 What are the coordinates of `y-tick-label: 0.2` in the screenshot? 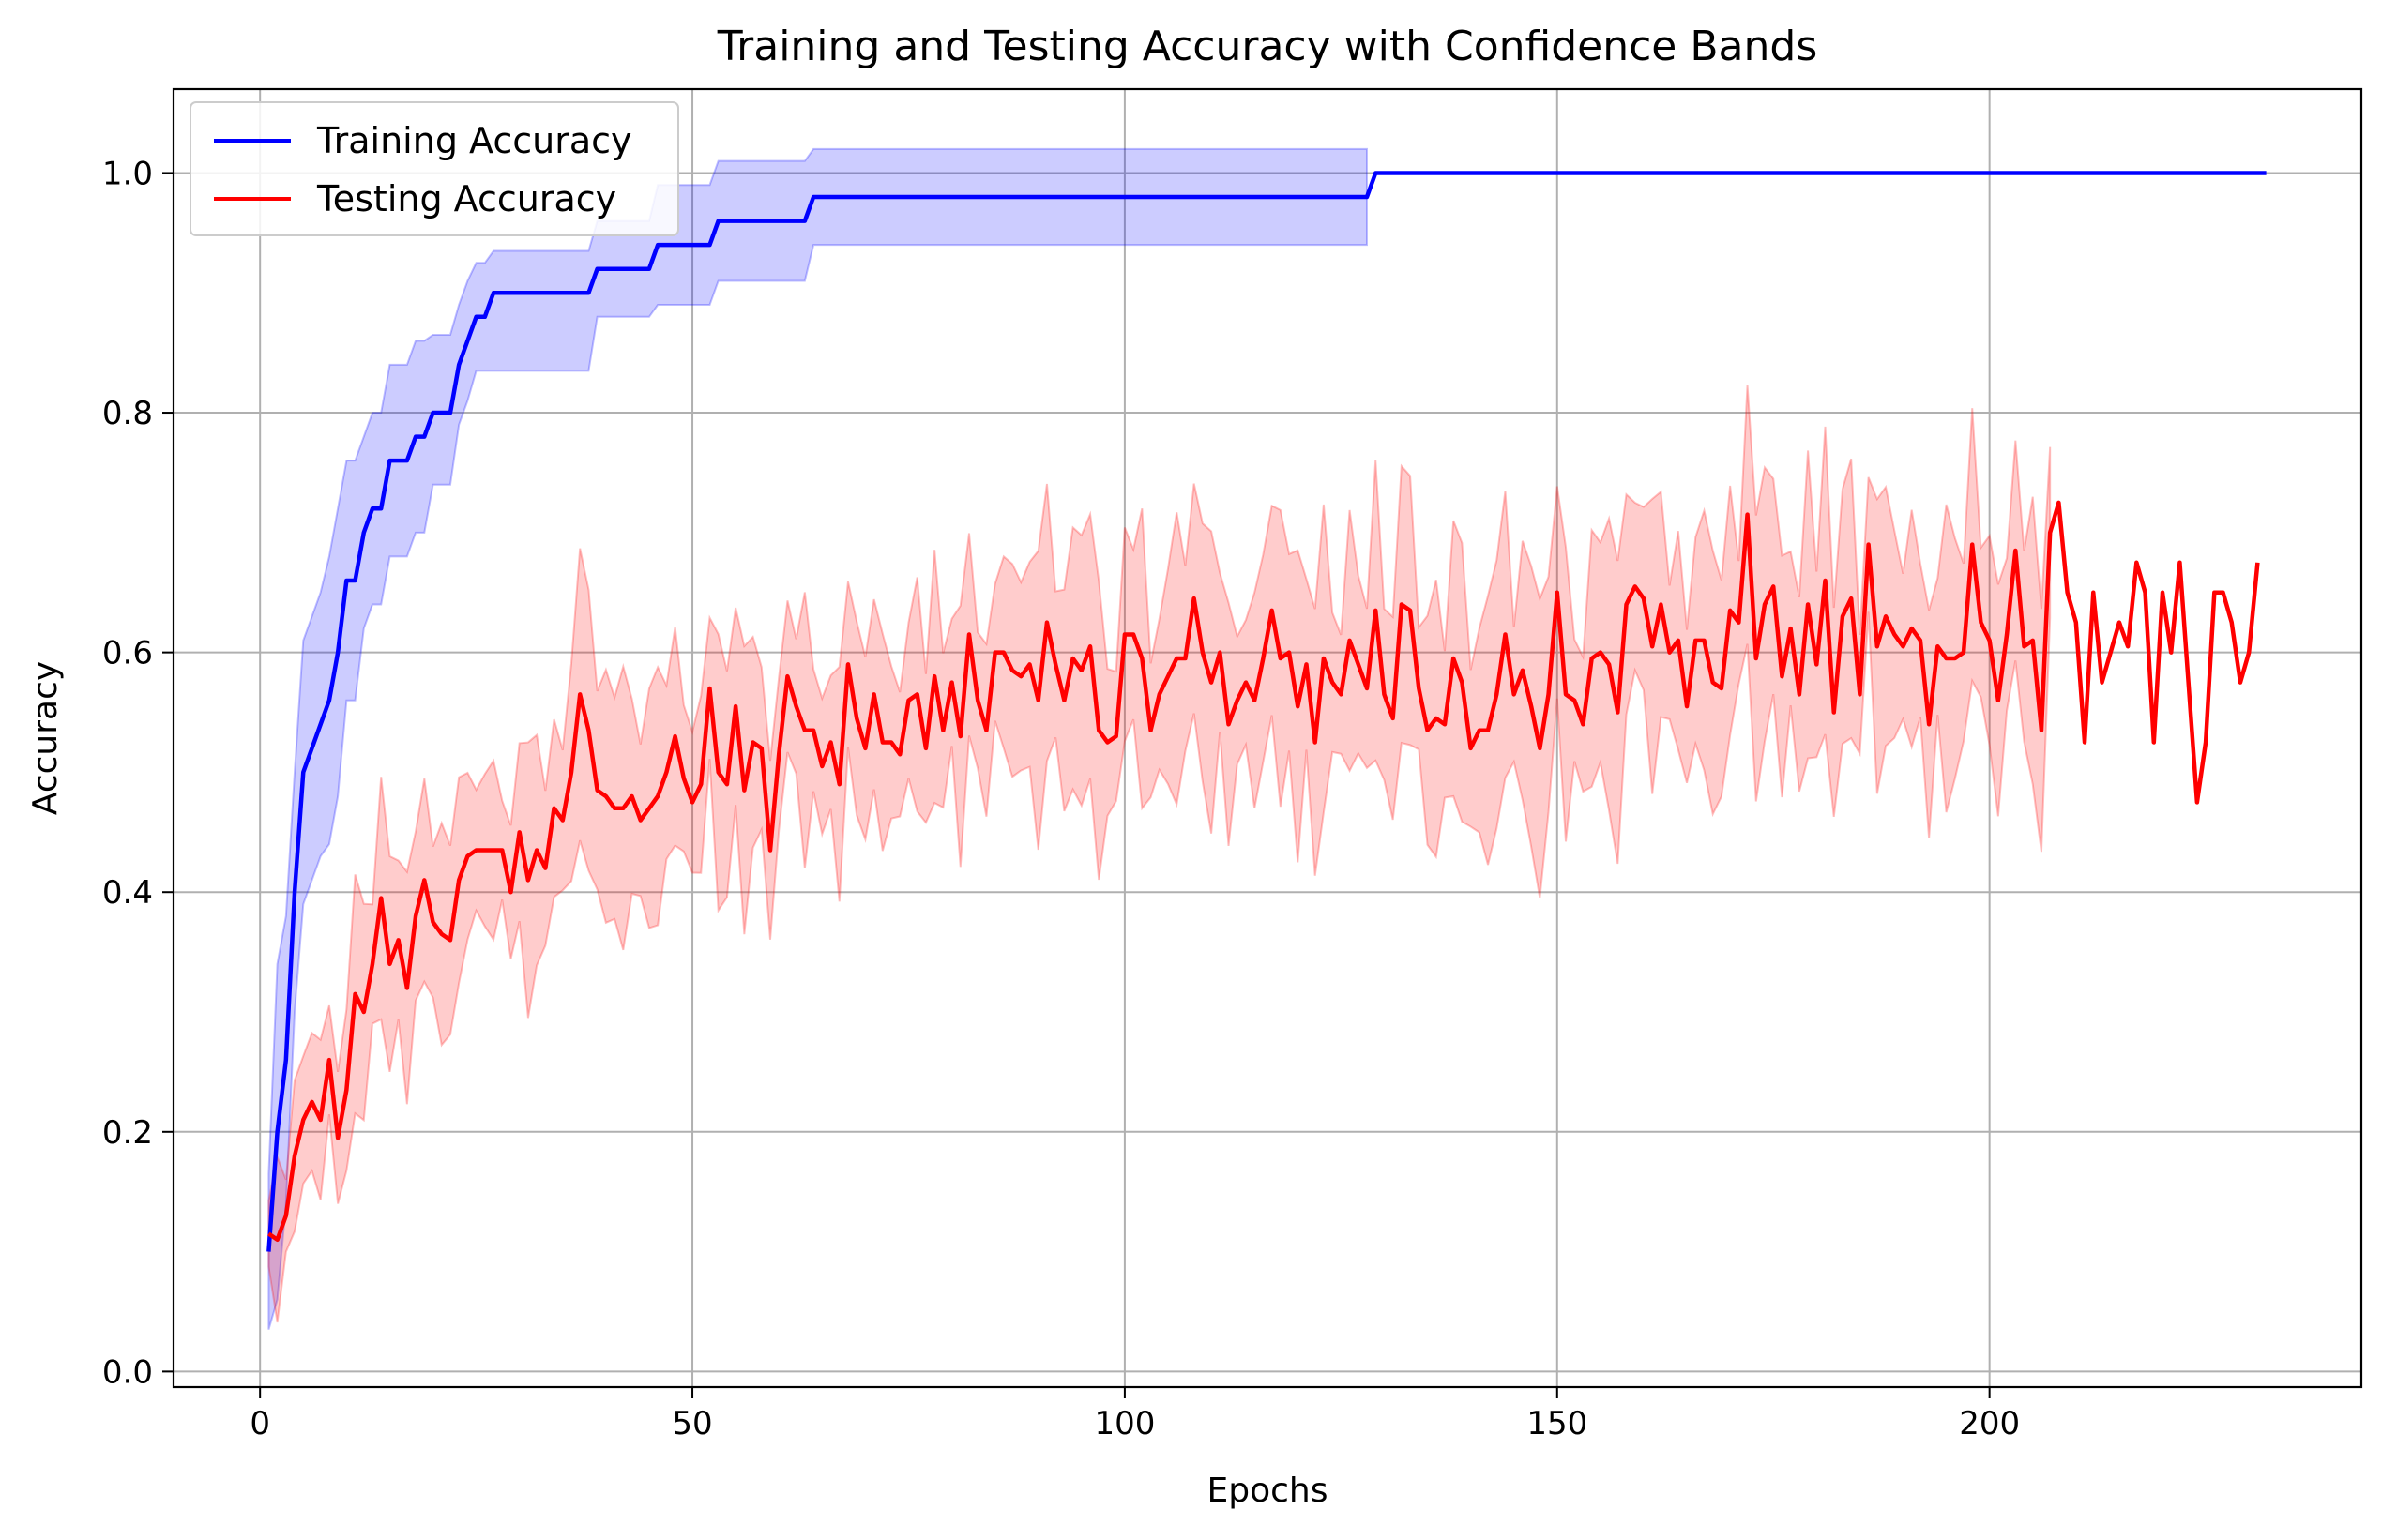 It's located at (127, 1133).